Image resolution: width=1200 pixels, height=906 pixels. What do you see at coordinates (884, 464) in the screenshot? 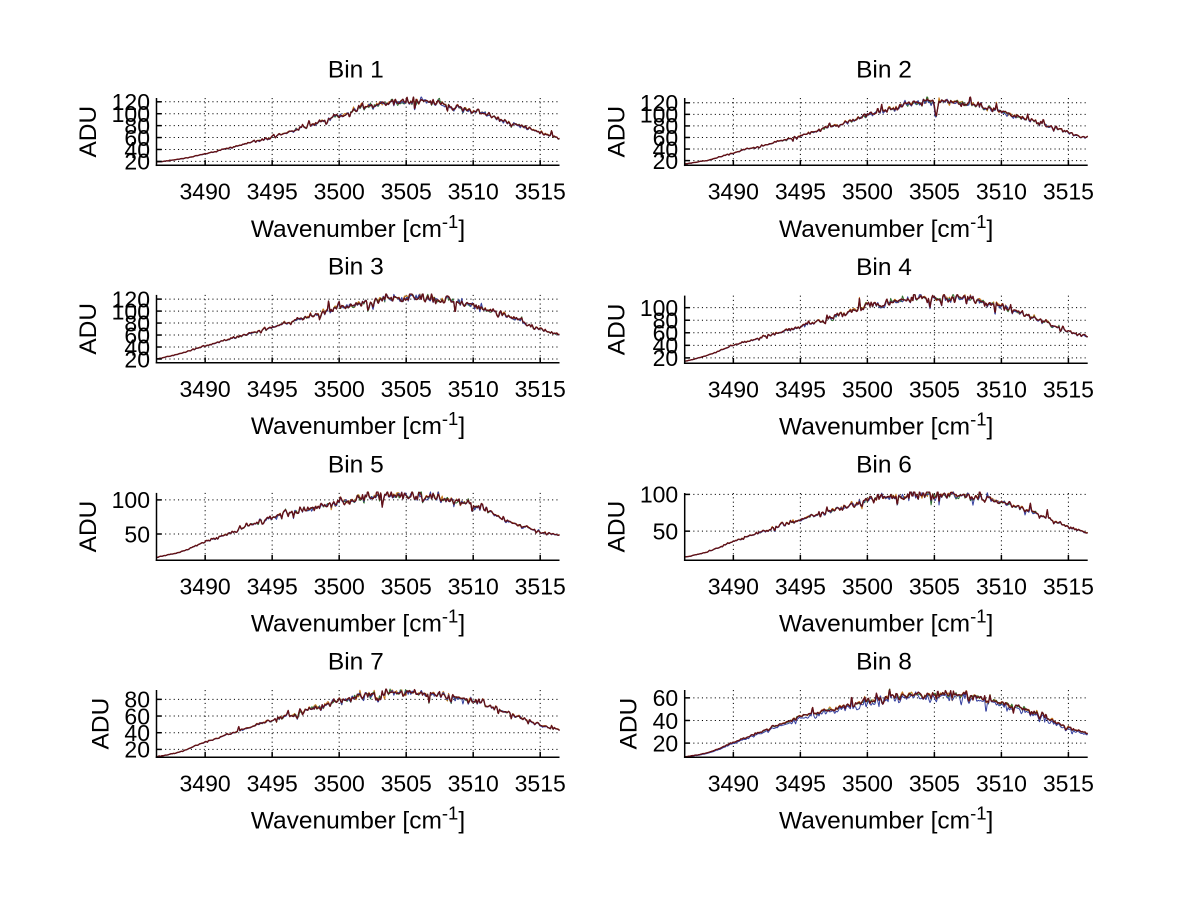
I see `svg-text: Bin 6` at bounding box center [884, 464].